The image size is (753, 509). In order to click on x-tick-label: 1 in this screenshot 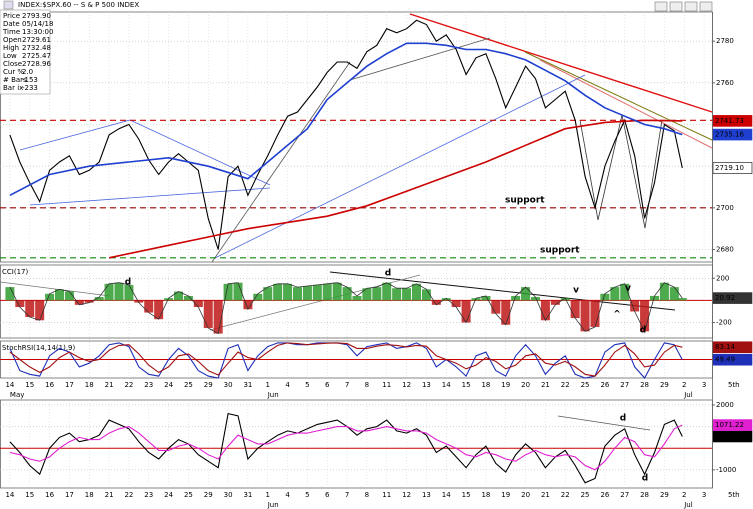, I will do `click(268, 495)`.